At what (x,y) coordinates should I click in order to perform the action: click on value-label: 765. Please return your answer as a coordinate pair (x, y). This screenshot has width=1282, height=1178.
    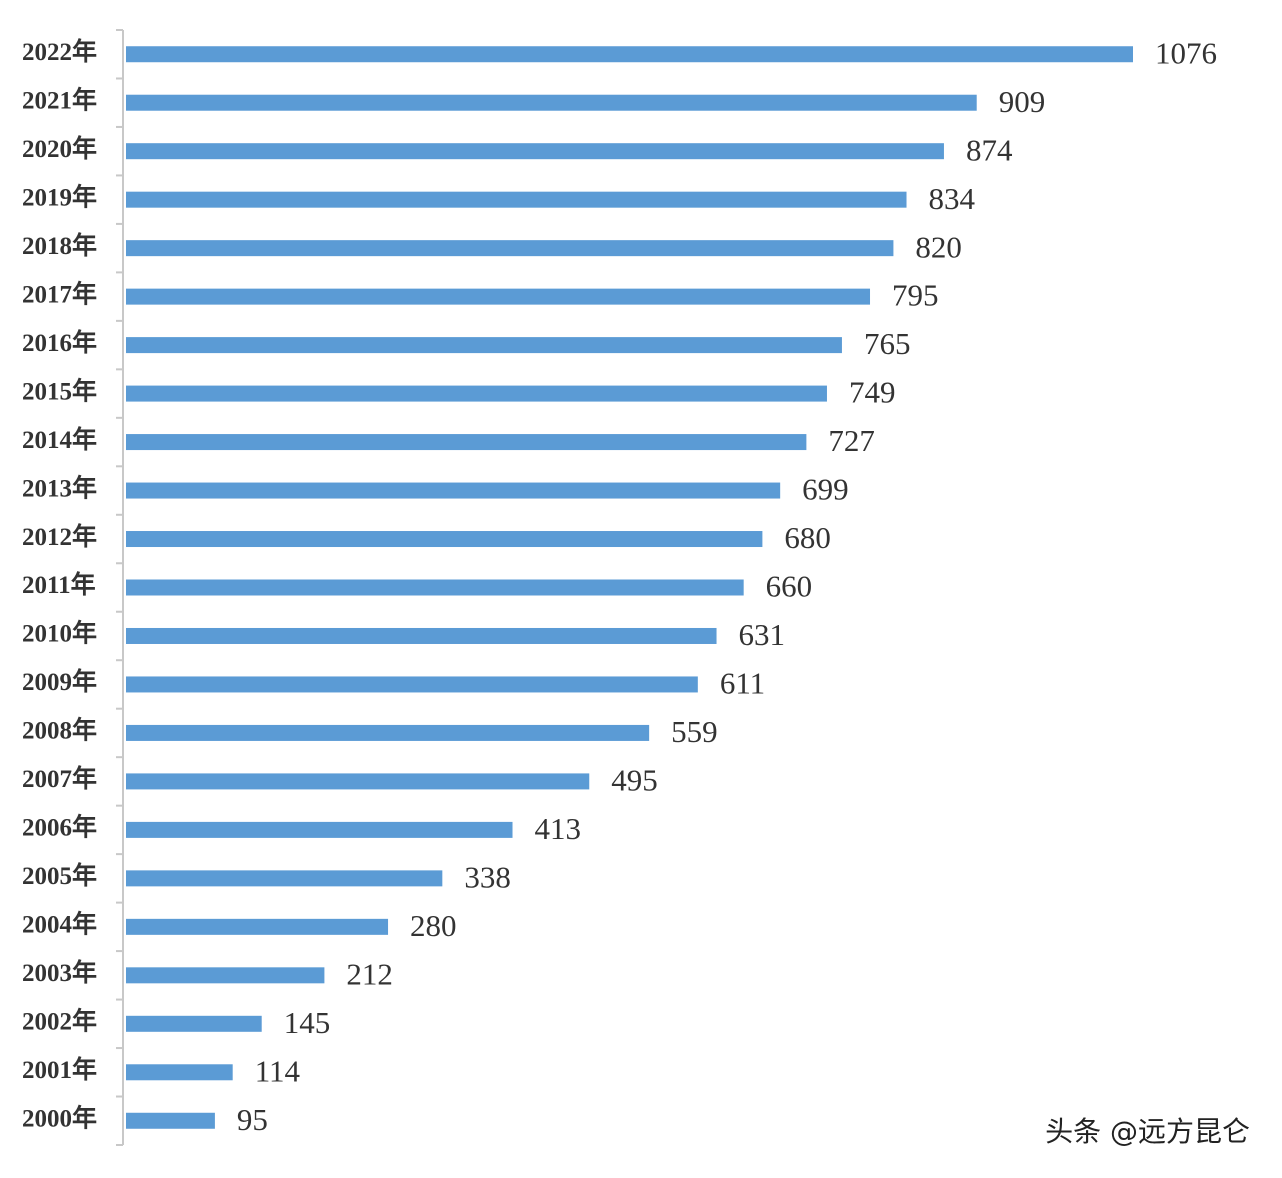
    Looking at the image, I should click on (887, 343).